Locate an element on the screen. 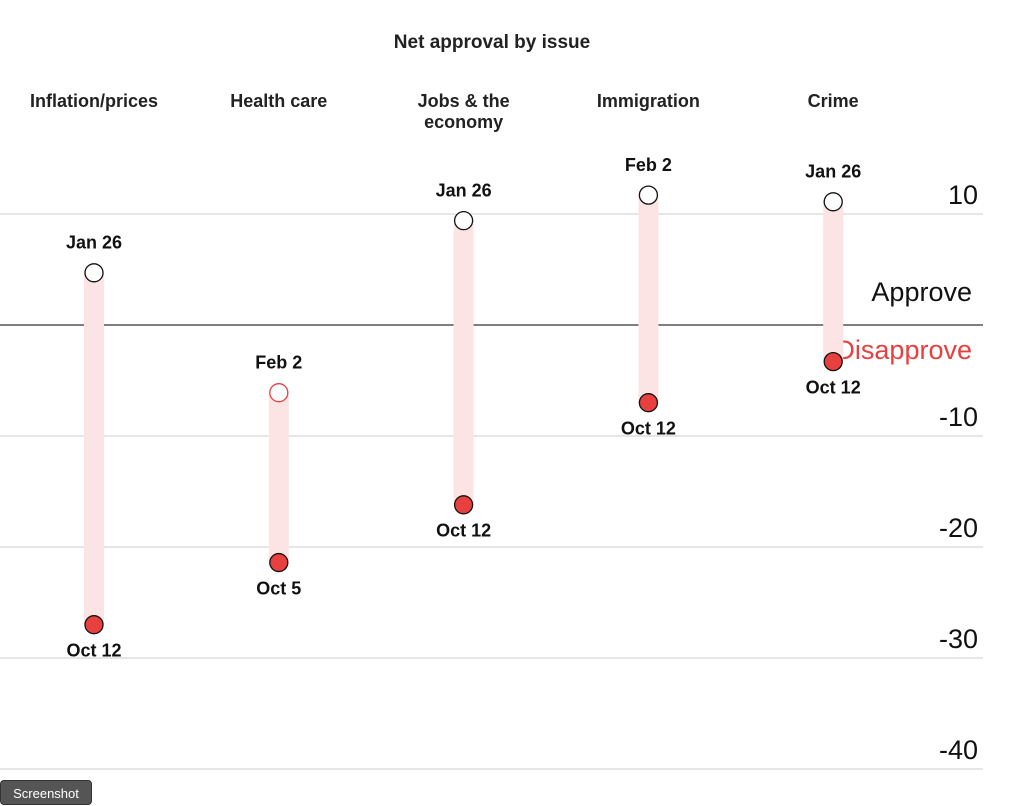 Image resolution: width=1023 pixels, height=806 pixels. category-header: Jobs & the economy is located at coordinates (463, 111).